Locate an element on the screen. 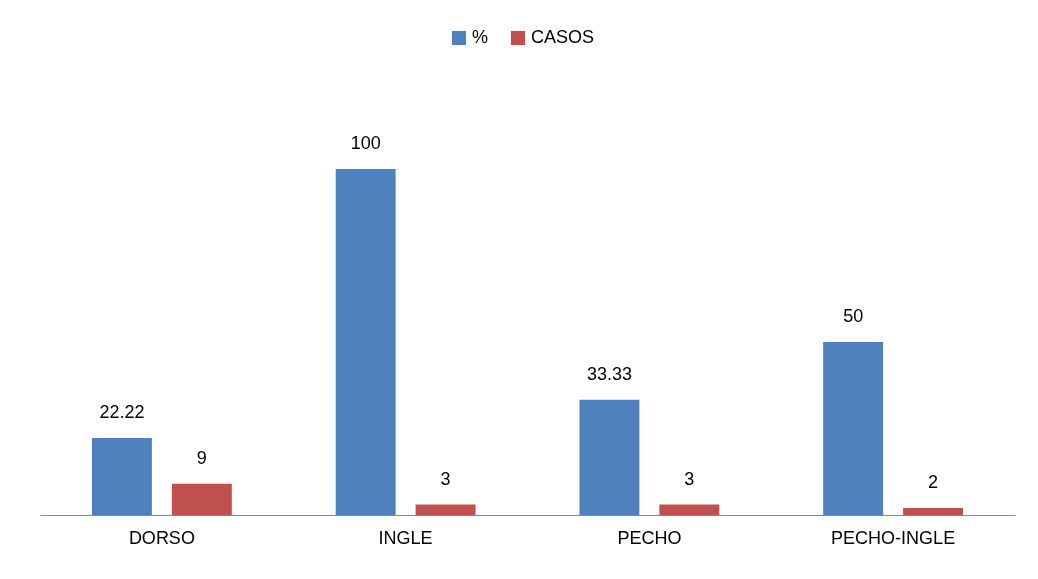 This screenshot has height=579, width=1038. data-label: 2 is located at coordinates (933, 482).